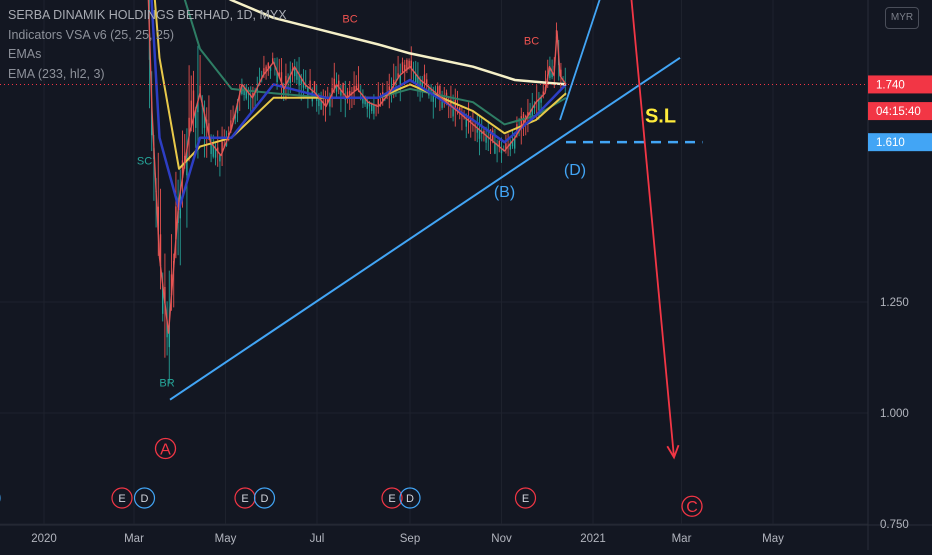 Image resolution: width=932 pixels, height=555 pixels. What do you see at coordinates (147, 15) in the screenshot?
I see `symbol-title: SERBA DINAMIK HOLDINGS BERHAD, 1D, MYX` at bounding box center [147, 15].